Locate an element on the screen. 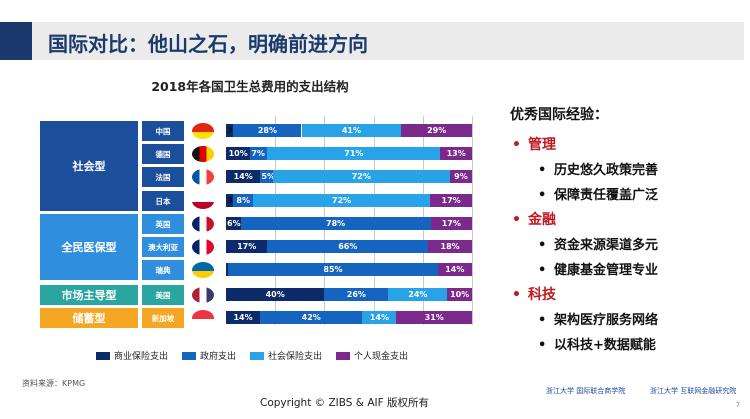  experience-item: • 历史悠久政策完善 is located at coordinates (598, 170).